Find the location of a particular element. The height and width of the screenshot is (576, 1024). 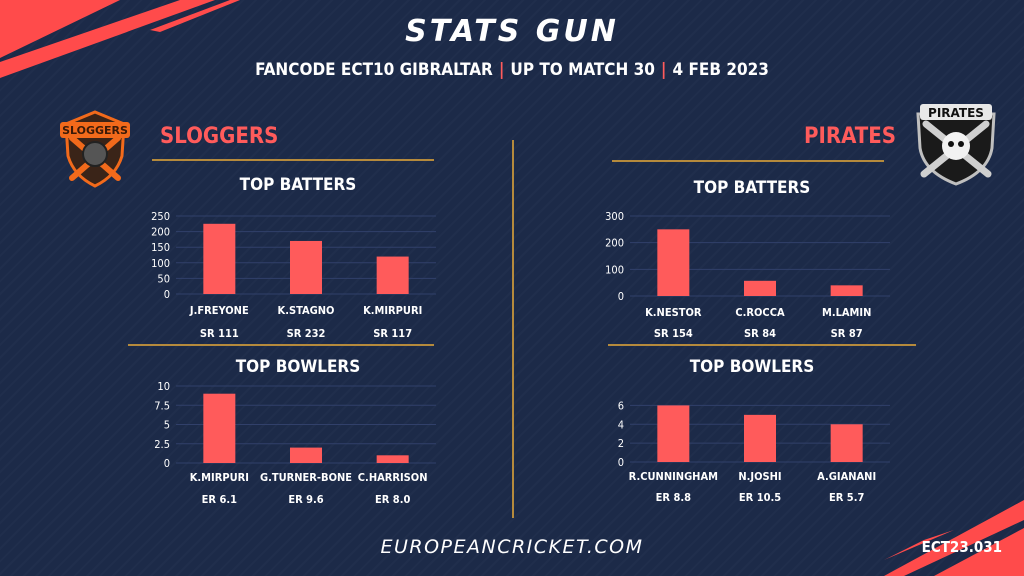

right-batters-title: TOP BATTERS is located at coordinates (752, 188).